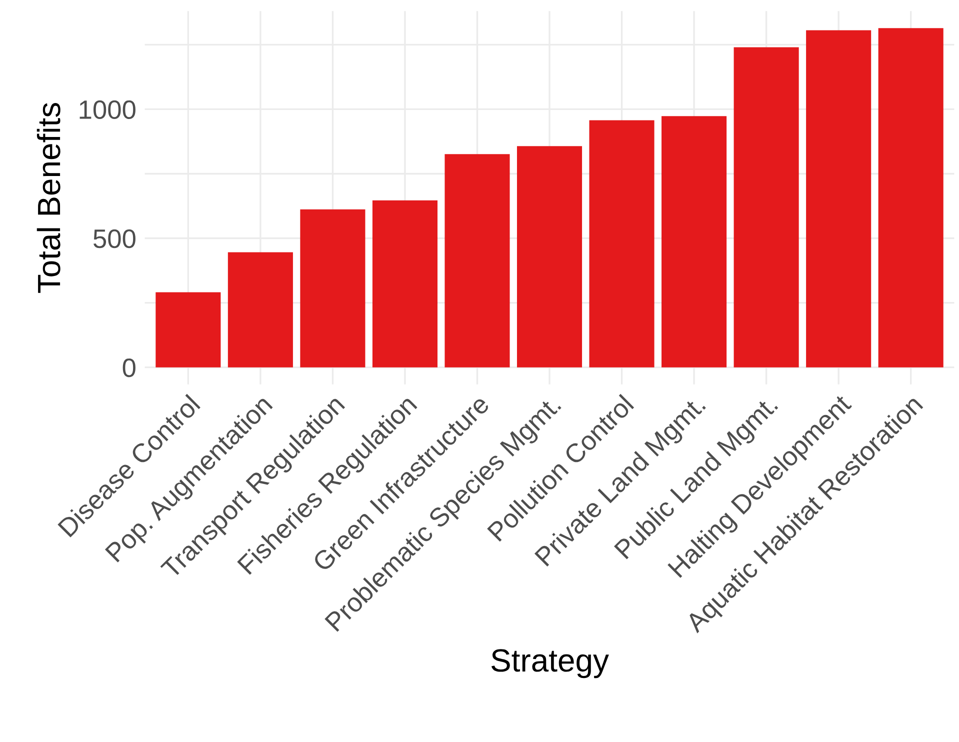  I want to click on y-tick-label: 1000, so click(108, 110).